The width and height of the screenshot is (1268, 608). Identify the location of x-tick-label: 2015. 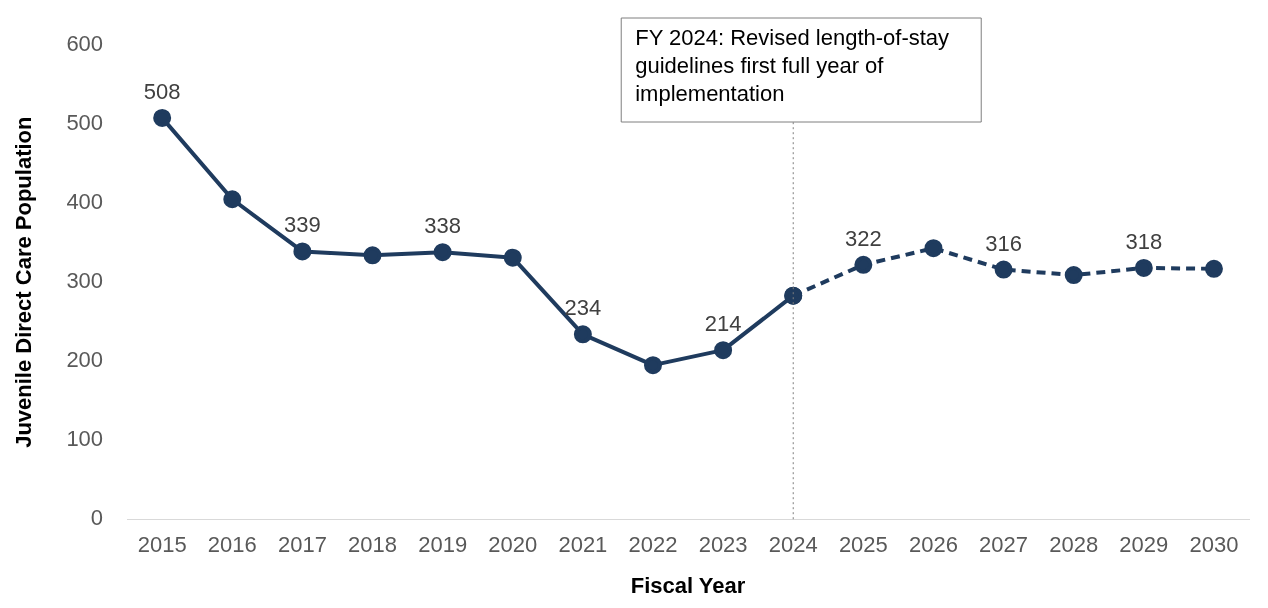
(162, 545).